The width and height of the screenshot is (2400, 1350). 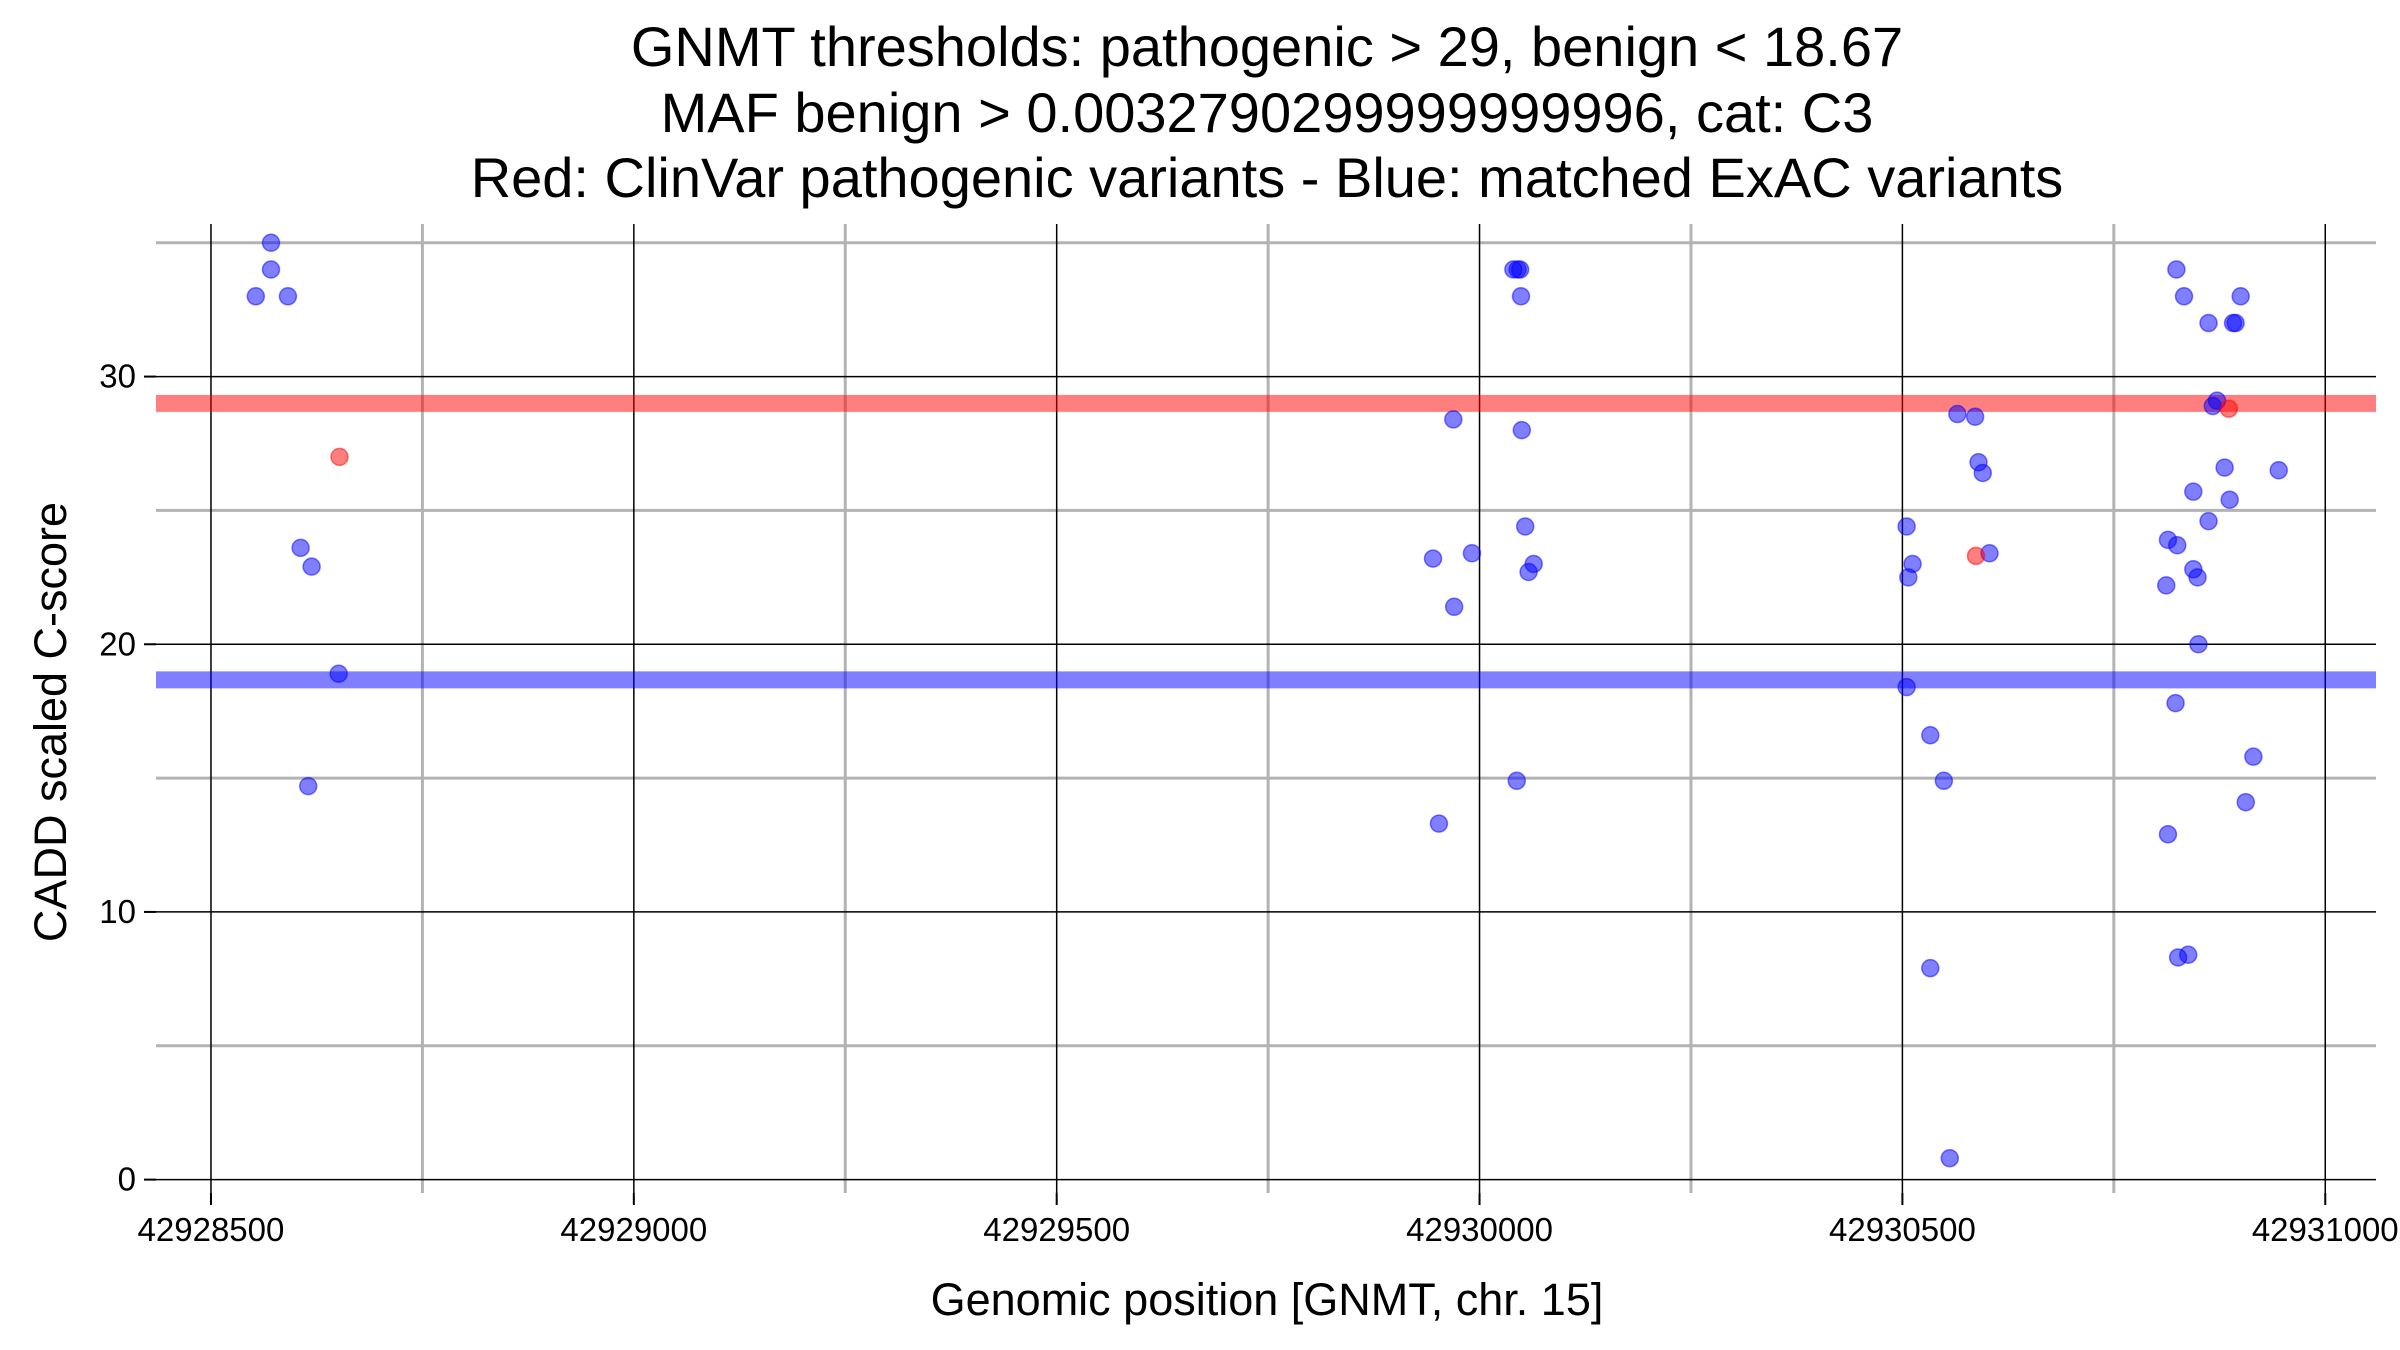 What do you see at coordinates (211, 1229) in the screenshot?
I see `x-tick-label: 42928500` at bounding box center [211, 1229].